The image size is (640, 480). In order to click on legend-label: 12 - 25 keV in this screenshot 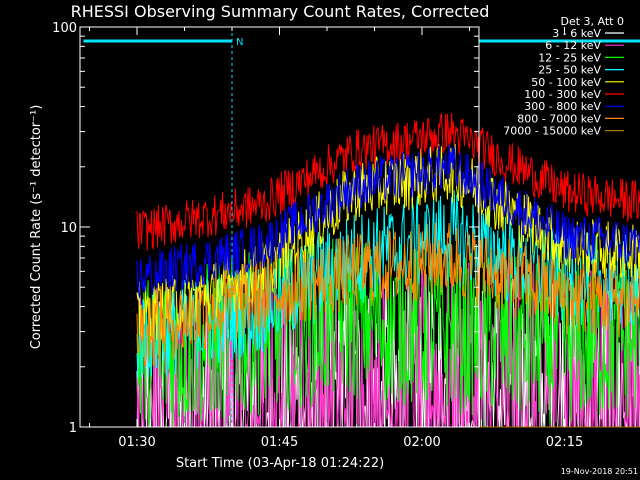, I will do `click(569, 57)`.